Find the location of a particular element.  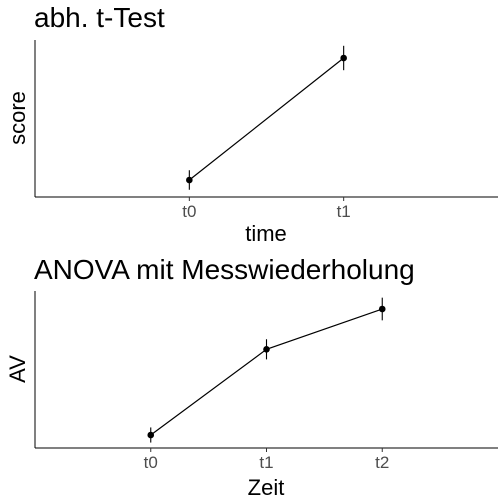

x-axis-title: Zeit is located at coordinates (266, 487).